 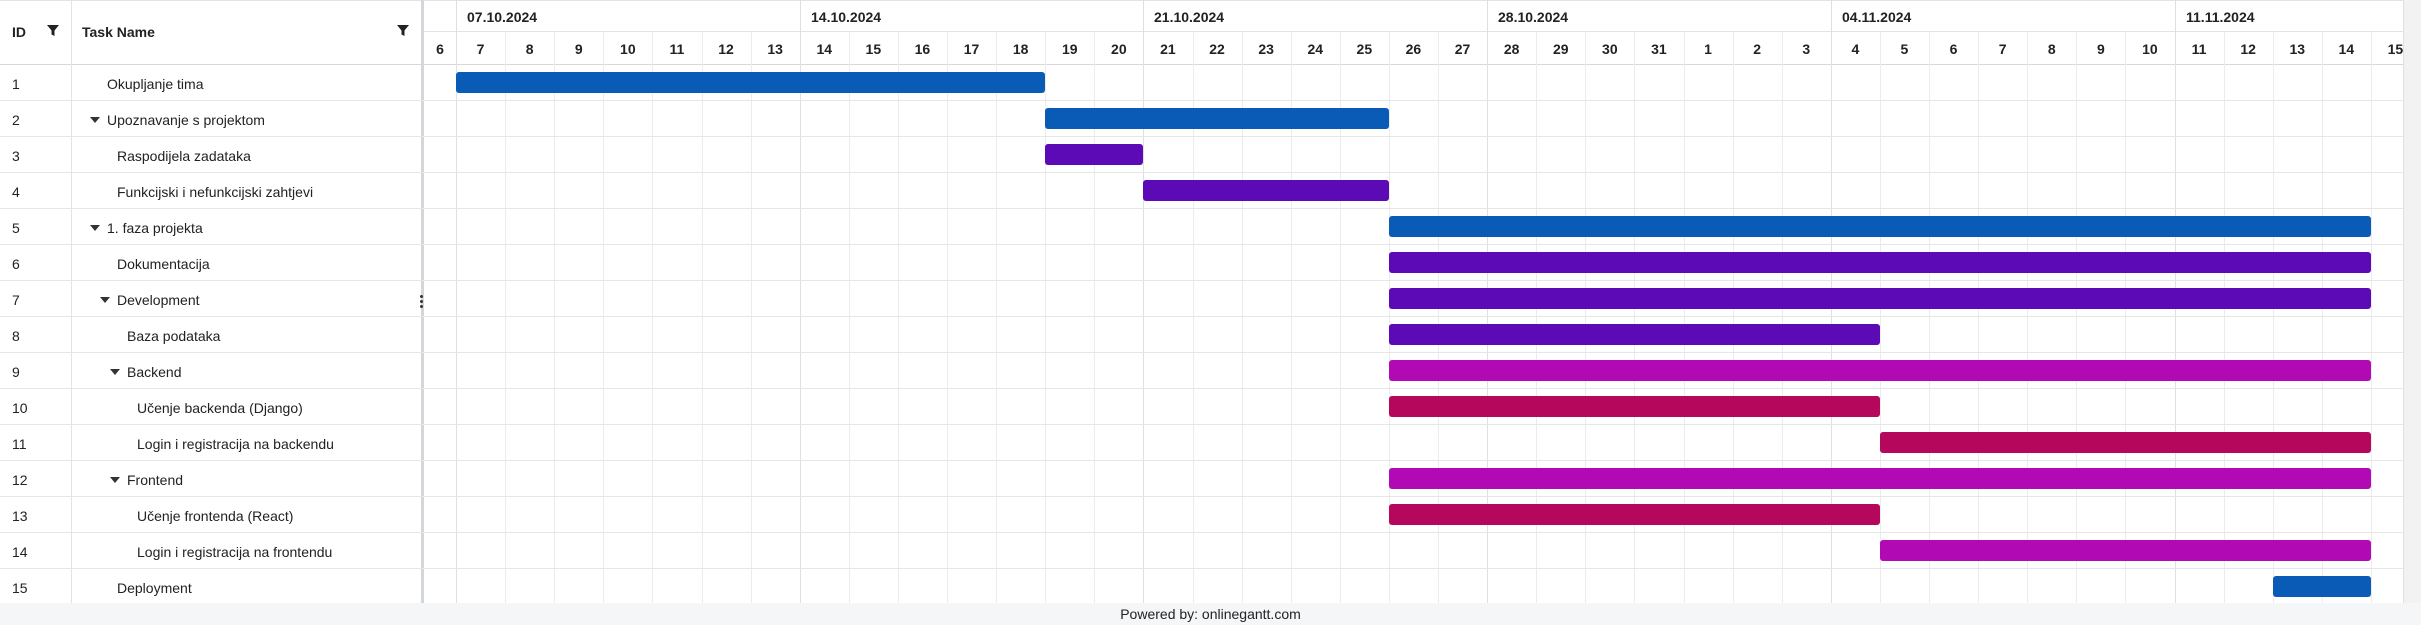 I want to click on task-name: Raspodijela zadataka, so click(x=184, y=156).